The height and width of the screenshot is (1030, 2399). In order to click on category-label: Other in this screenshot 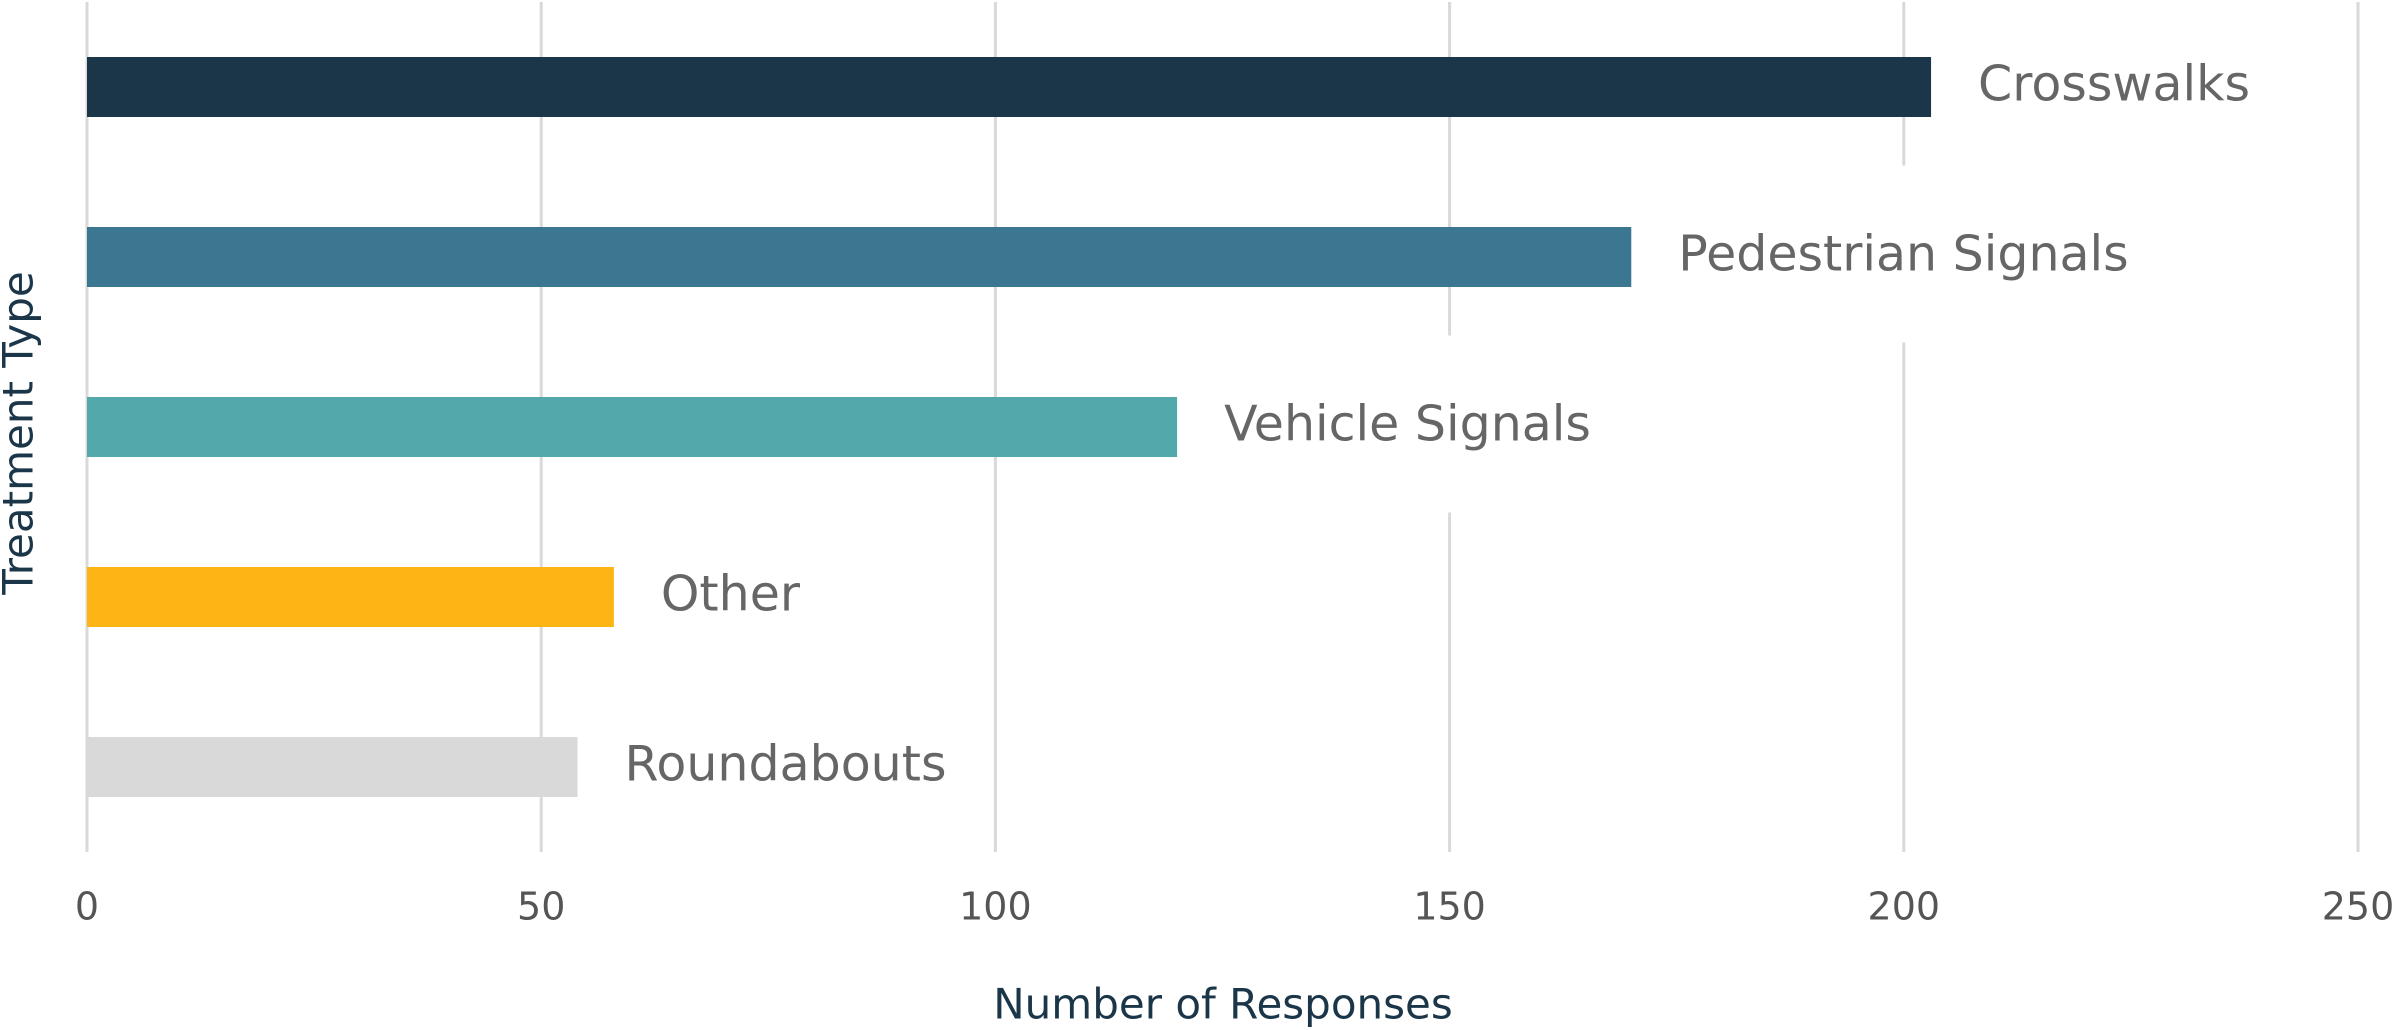, I will do `click(731, 594)`.